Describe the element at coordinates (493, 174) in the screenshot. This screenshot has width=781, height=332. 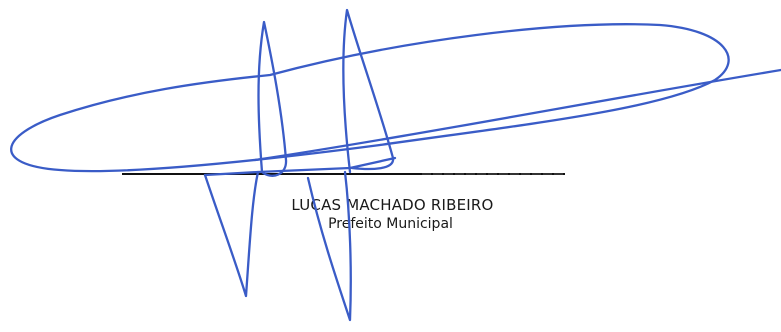
I see `signature-line-dashes` at that location.